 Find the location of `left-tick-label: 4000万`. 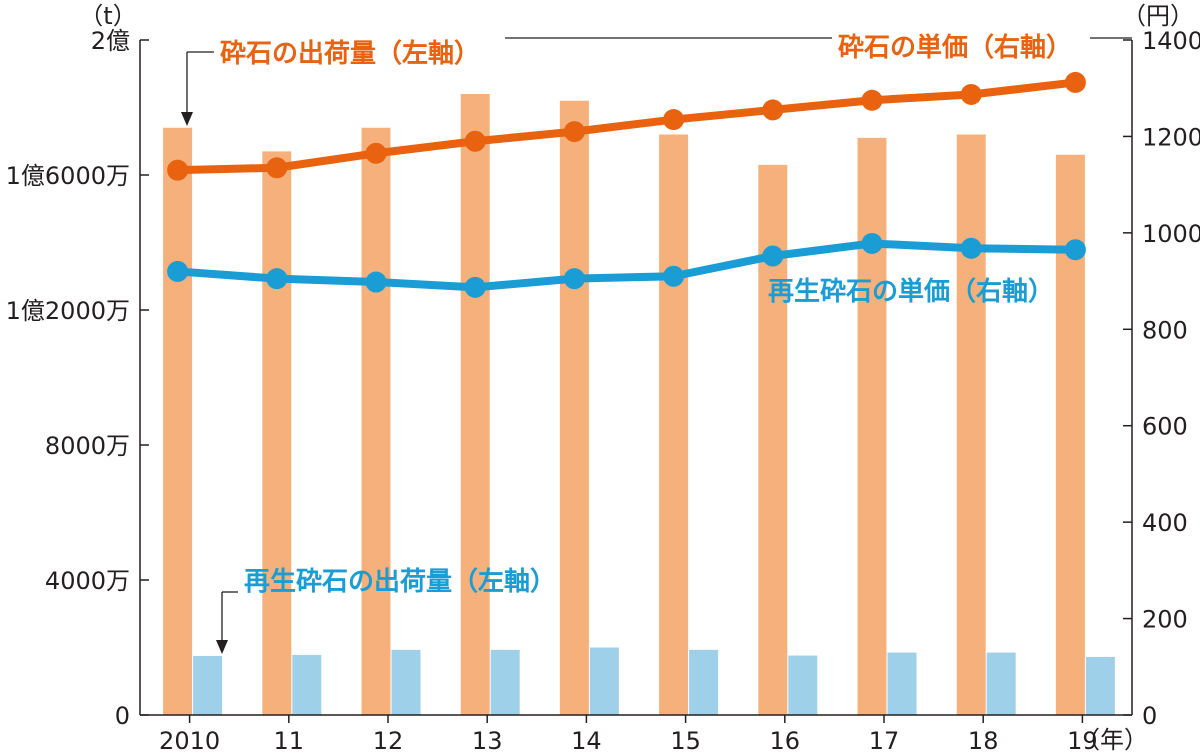

left-tick-label: 4000万 is located at coordinates (87, 581).